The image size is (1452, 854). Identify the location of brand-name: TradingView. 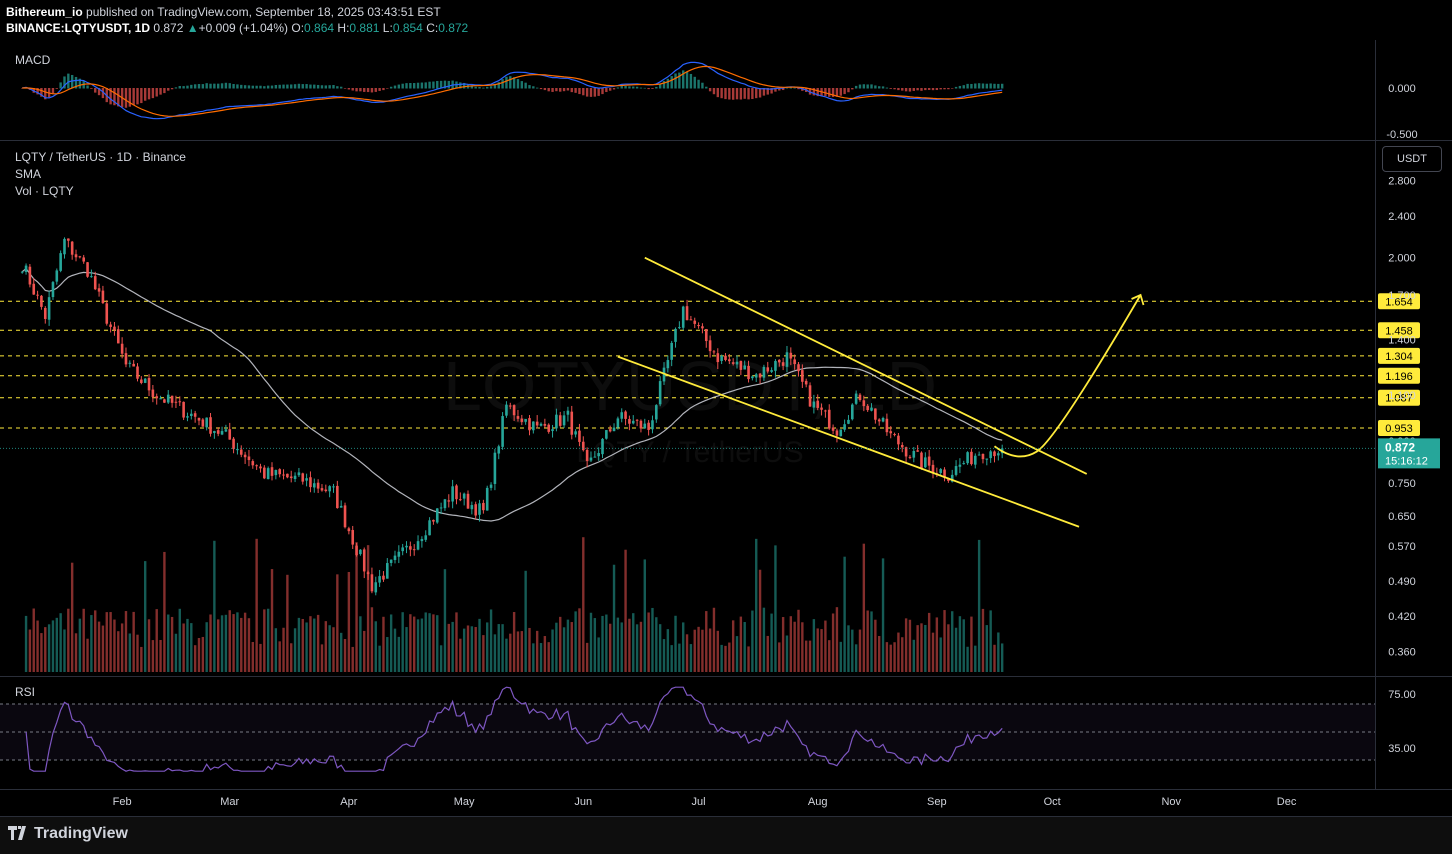
(81, 833).